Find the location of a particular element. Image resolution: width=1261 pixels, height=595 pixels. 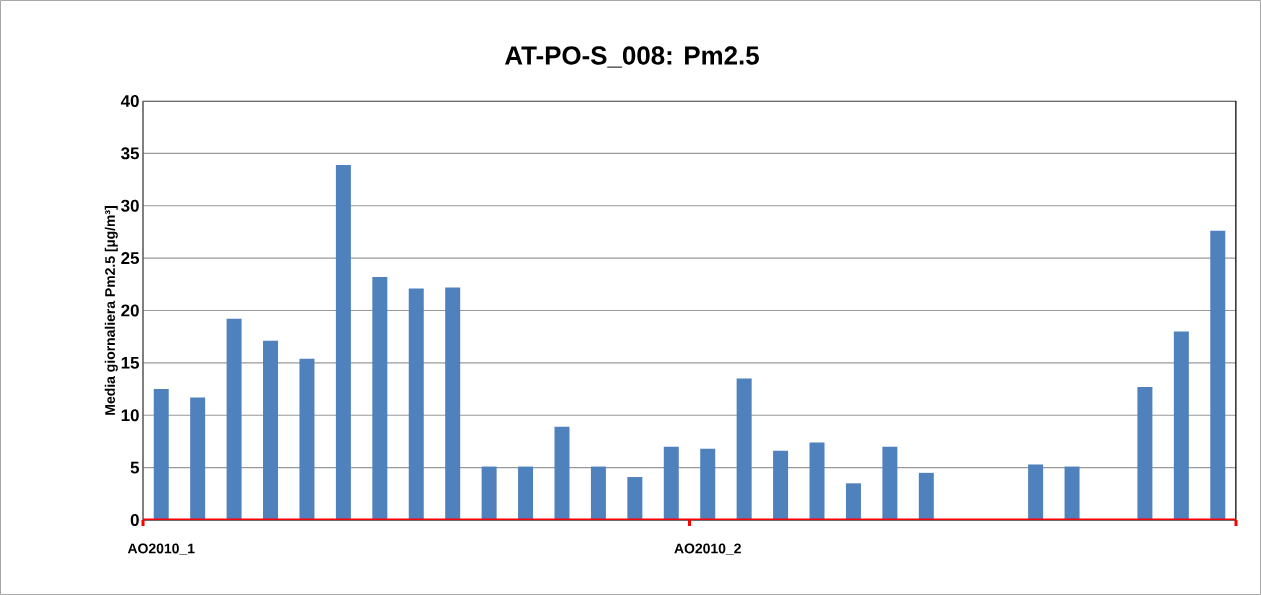

y-tick-label: 20 is located at coordinates (130, 310).